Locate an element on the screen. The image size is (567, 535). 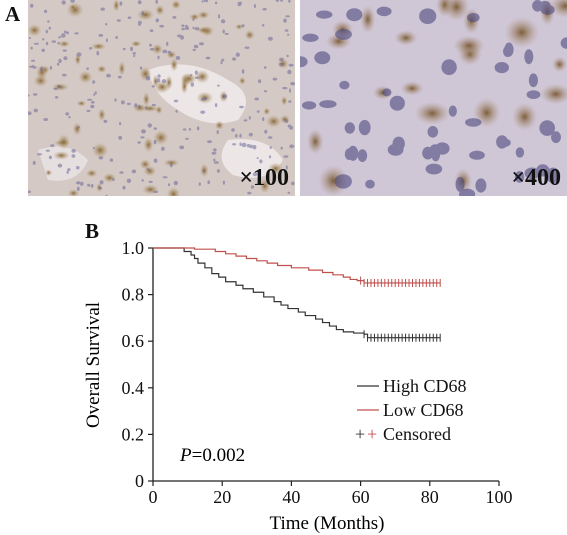
x-axis-label: Time (Months) is located at coordinates (327, 523).